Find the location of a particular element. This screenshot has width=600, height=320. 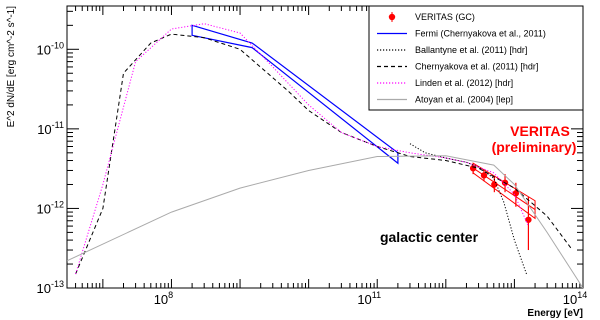

y-axis-title: E^2 dN/dE [erg cm^-2 s^-1] is located at coordinates (11, 67).